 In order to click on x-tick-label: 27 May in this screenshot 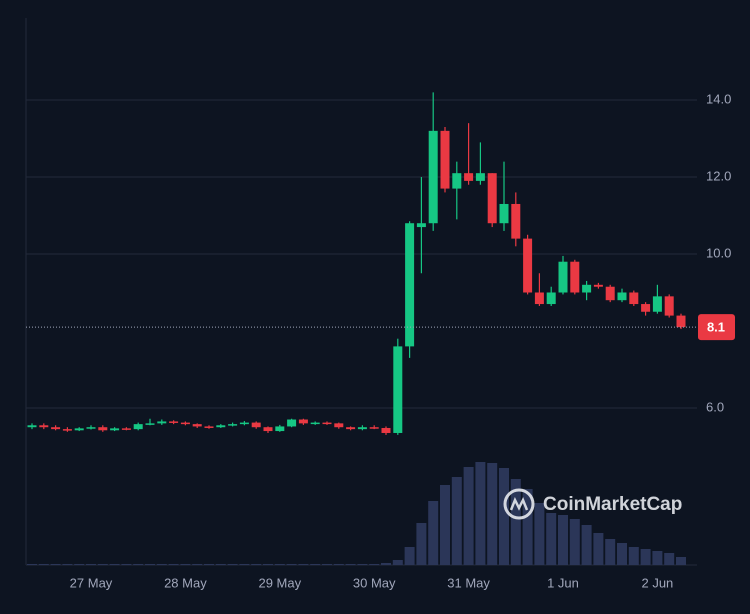, I will do `click(91, 582)`.